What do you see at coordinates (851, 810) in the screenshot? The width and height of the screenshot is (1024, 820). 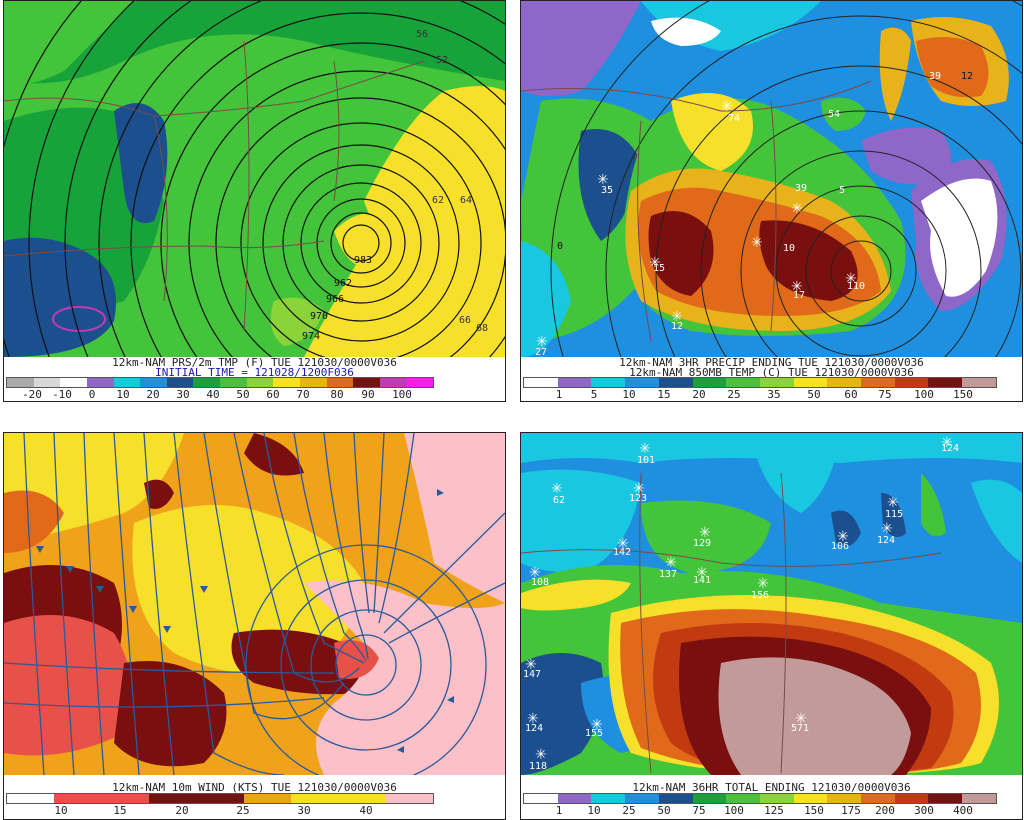 I see `scale-label: 175` at bounding box center [851, 810].